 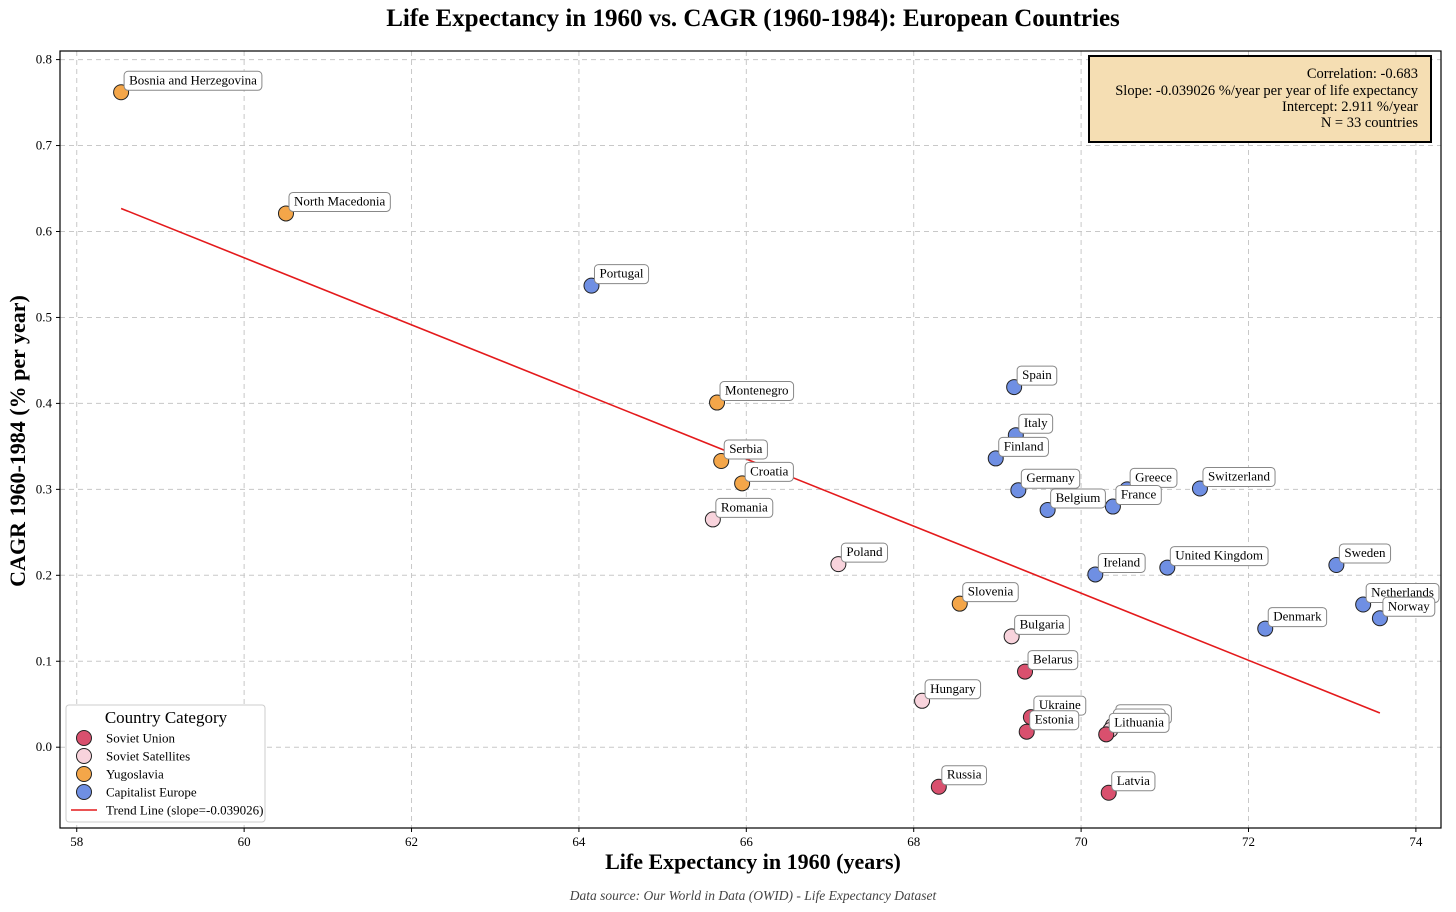 I want to click on point-label-text: Italy, so click(x=1036, y=422).